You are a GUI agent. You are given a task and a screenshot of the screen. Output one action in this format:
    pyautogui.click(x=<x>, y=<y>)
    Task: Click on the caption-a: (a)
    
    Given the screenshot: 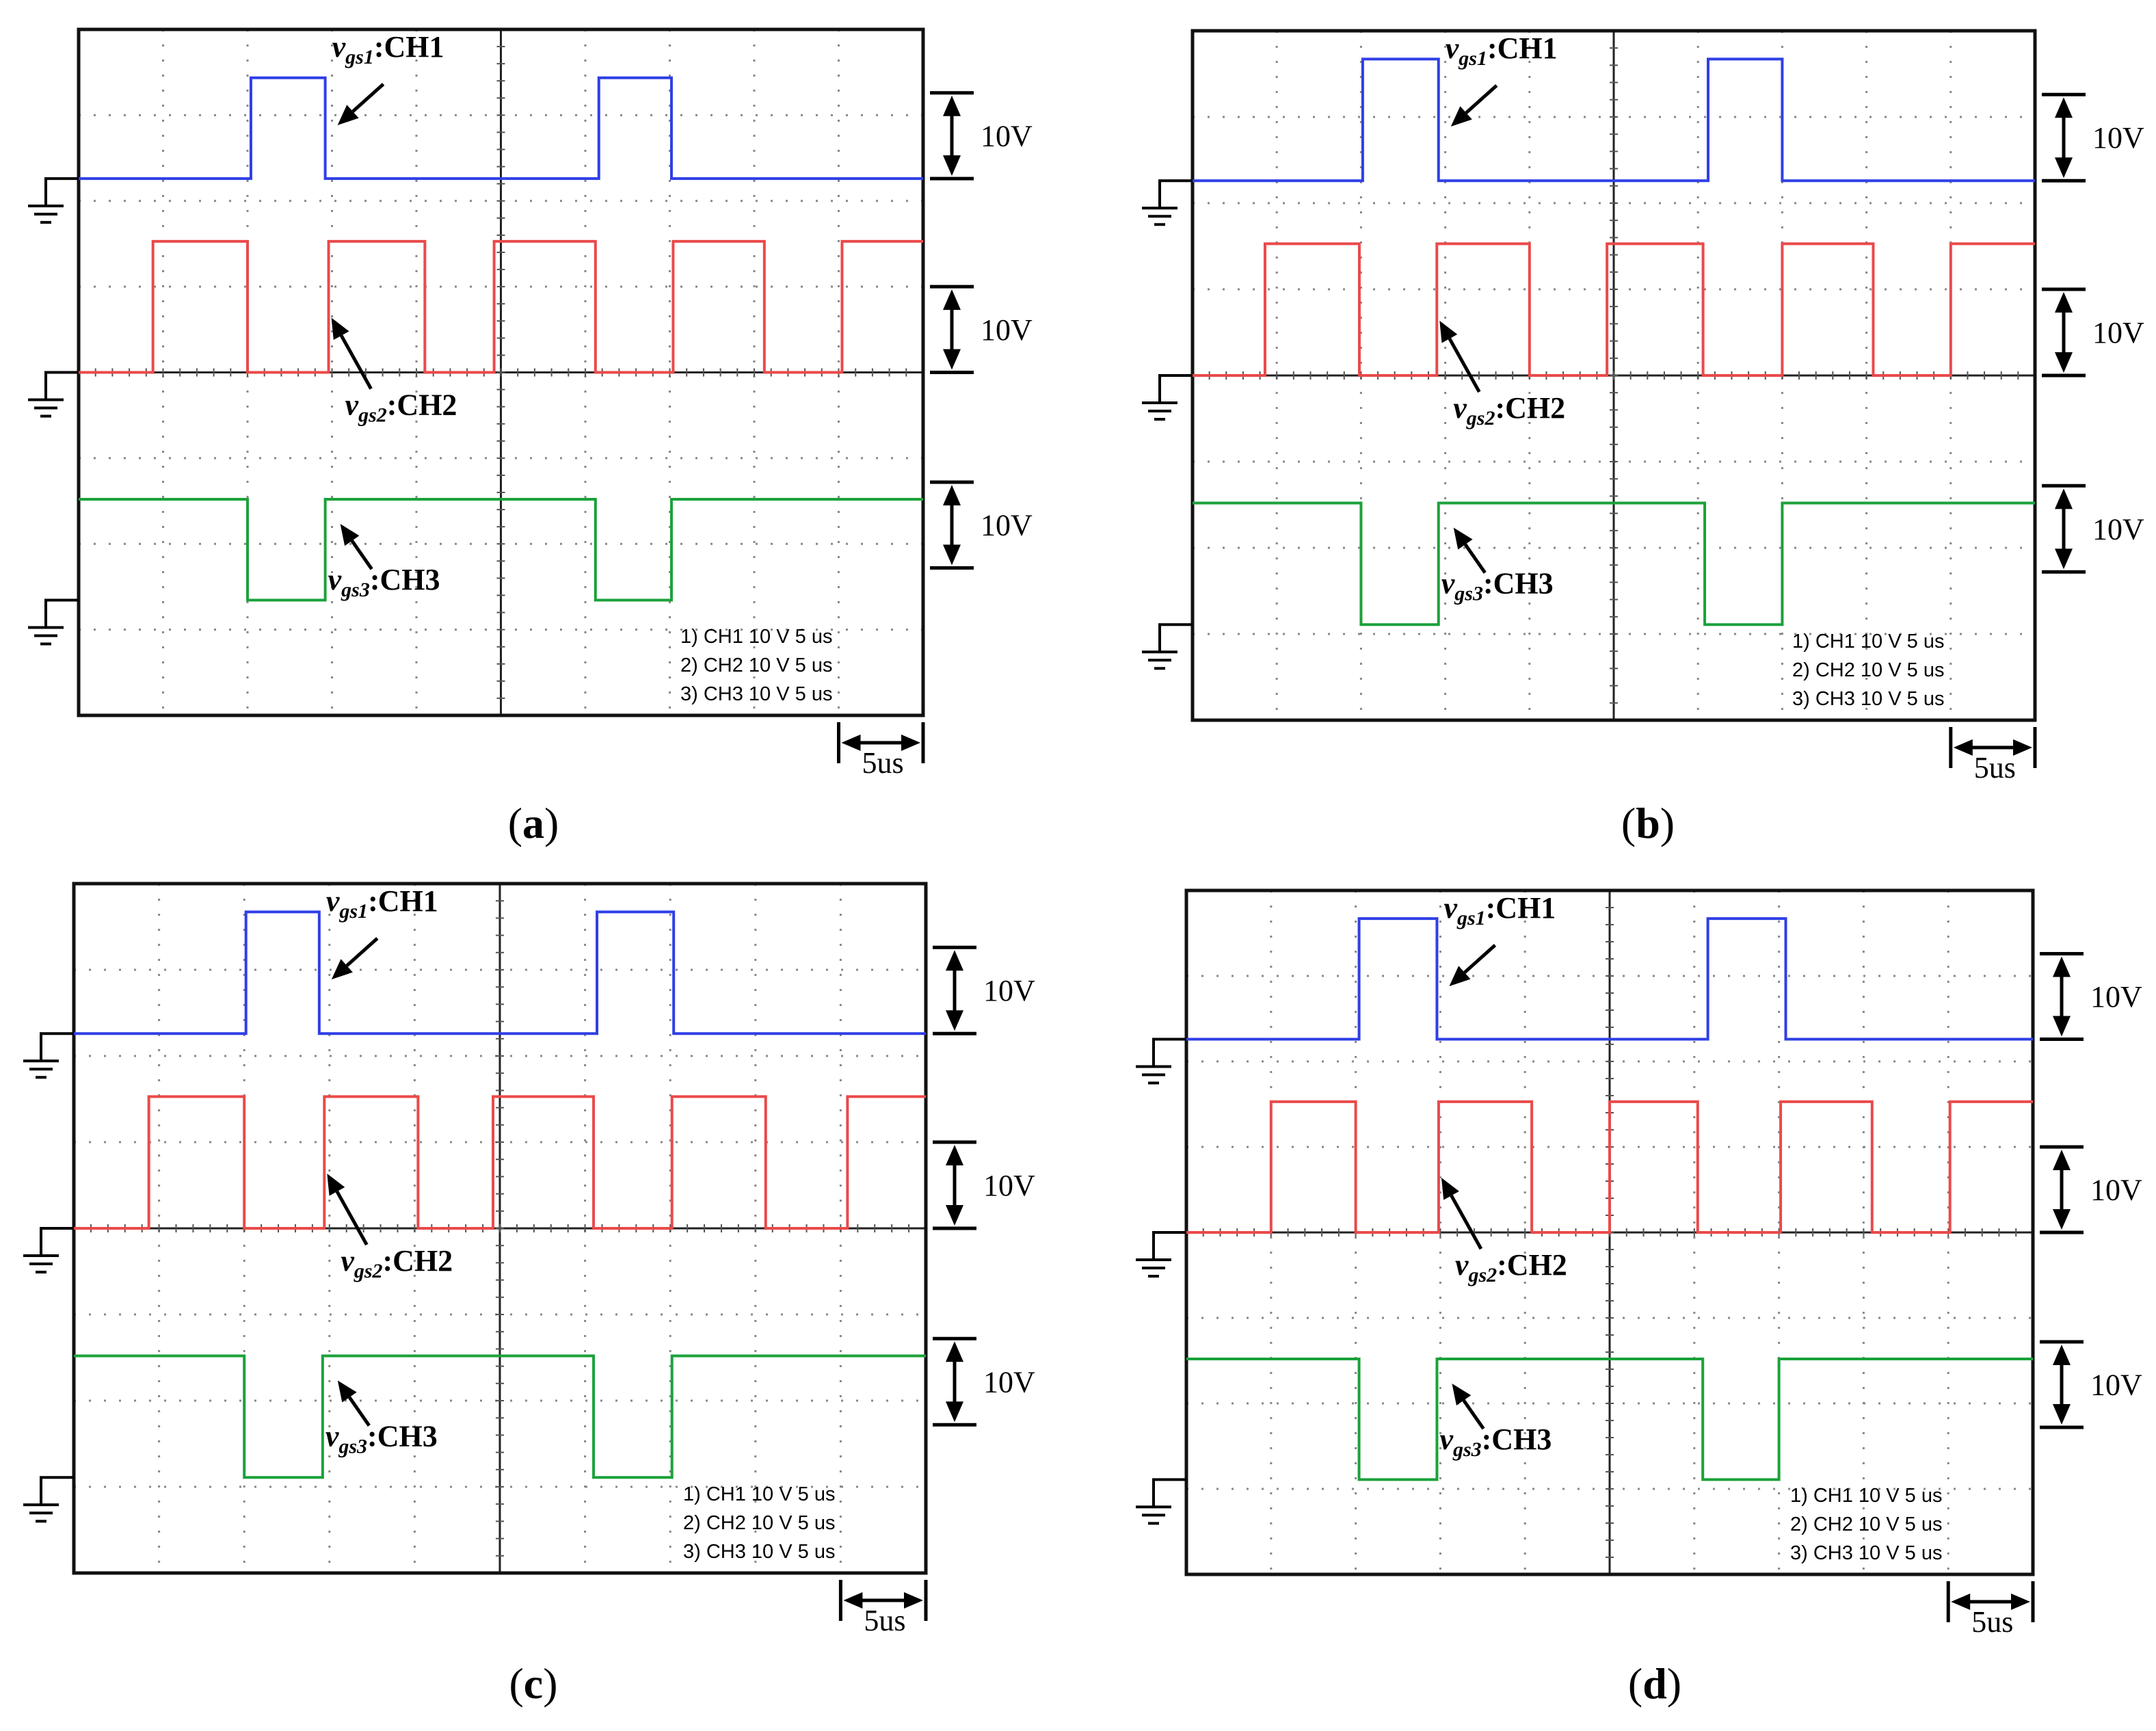 What is the action you would take?
    pyautogui.click(x=533, y=823)
    